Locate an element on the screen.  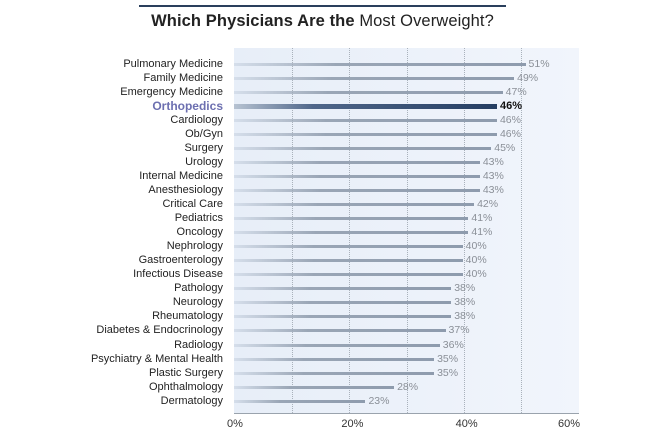
category-label: Ophthalmology is located at coordinates (186, 386).